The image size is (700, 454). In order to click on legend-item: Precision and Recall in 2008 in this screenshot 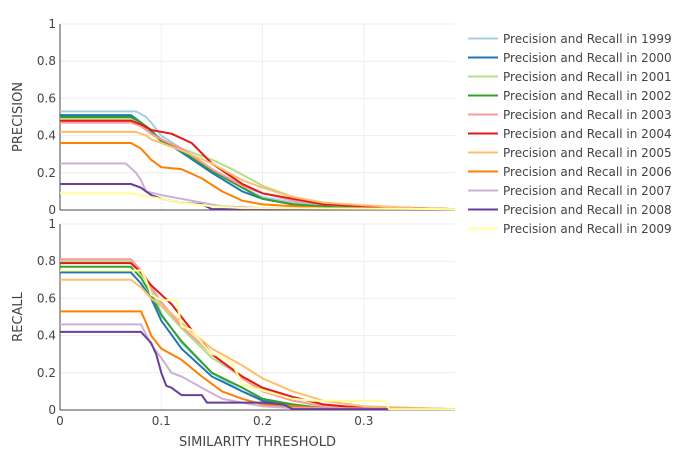, I will do `click(570, 210)`.